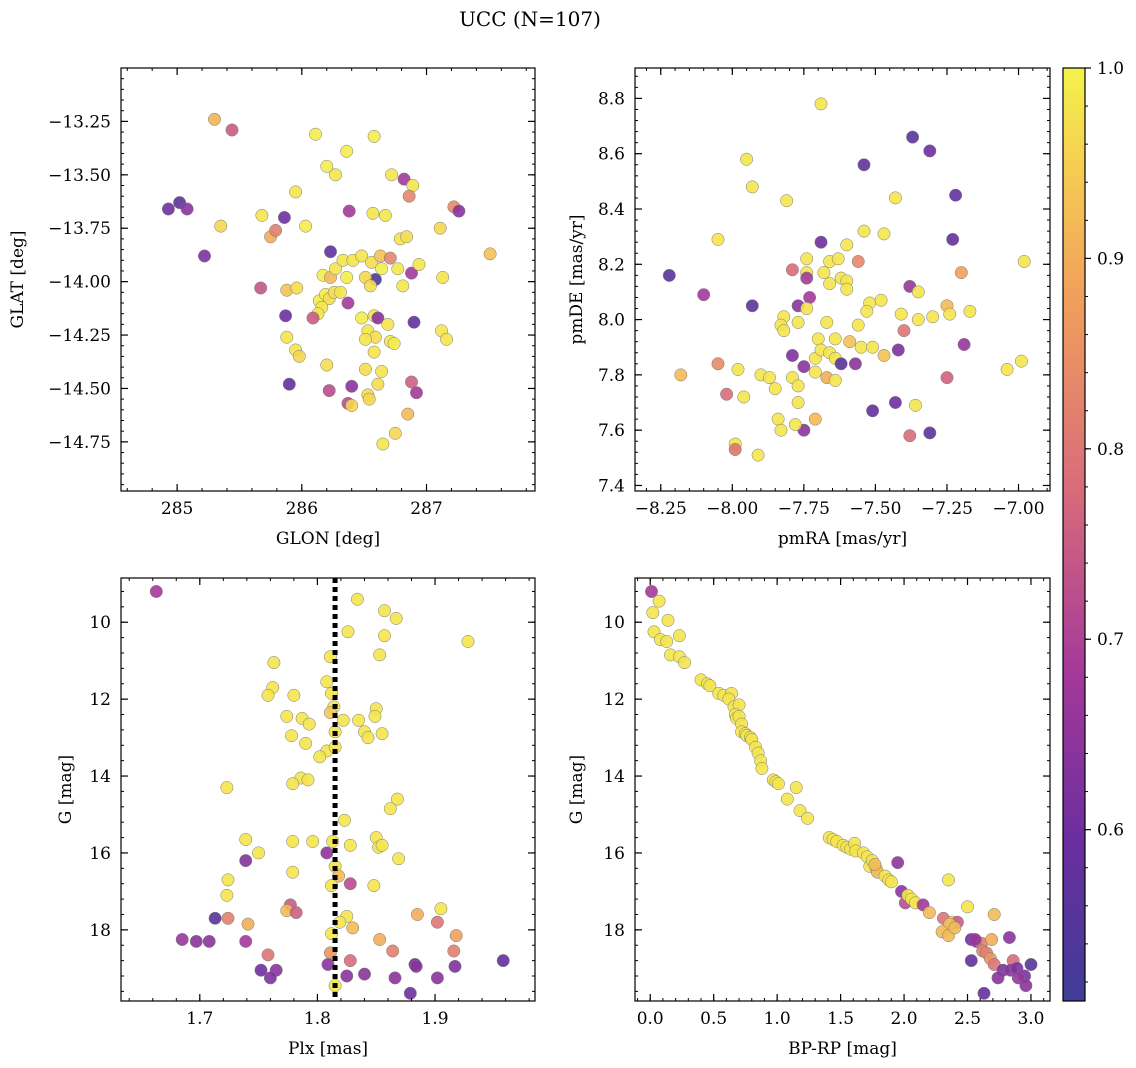  I want to click on x-axis-label: GLON [deg], so click(328, 539).